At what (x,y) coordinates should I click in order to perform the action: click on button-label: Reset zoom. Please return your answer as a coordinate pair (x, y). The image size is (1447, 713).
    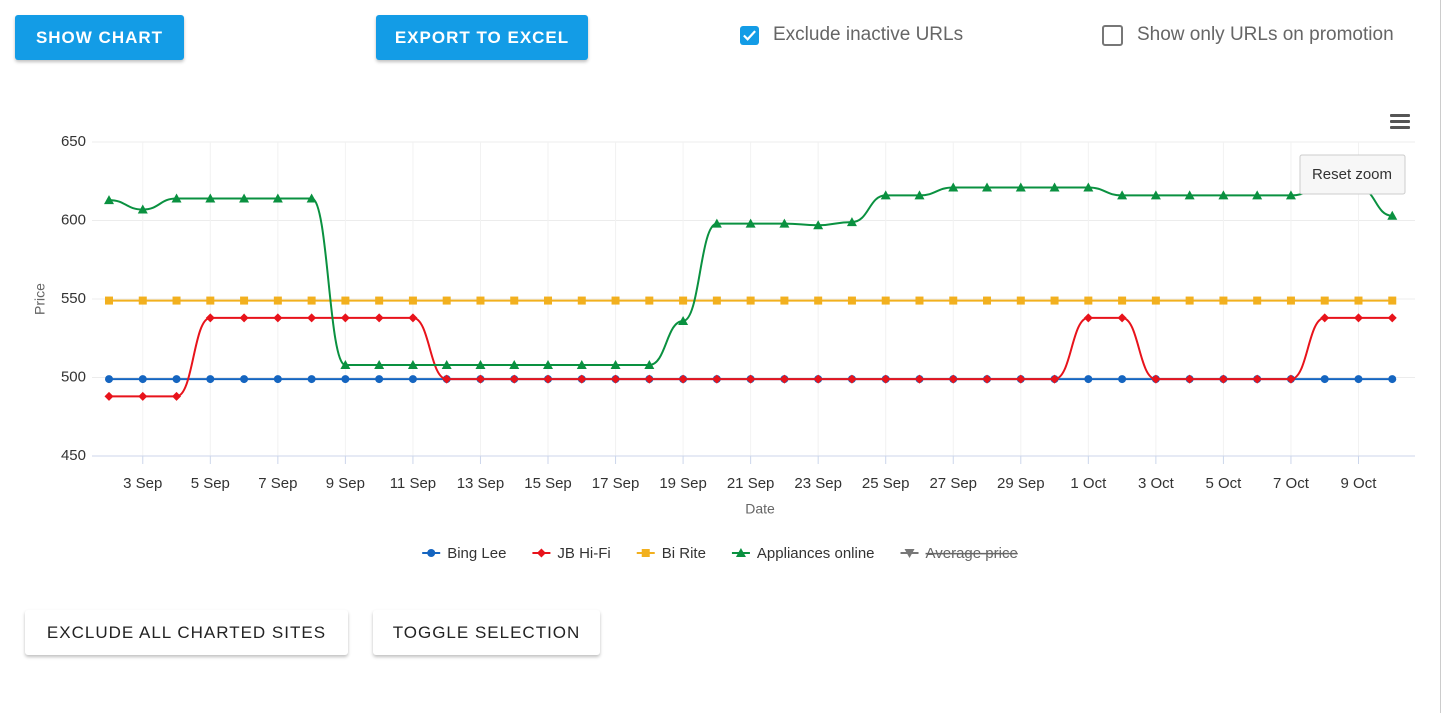
    Looking at the image, I should click on (1352, 174).